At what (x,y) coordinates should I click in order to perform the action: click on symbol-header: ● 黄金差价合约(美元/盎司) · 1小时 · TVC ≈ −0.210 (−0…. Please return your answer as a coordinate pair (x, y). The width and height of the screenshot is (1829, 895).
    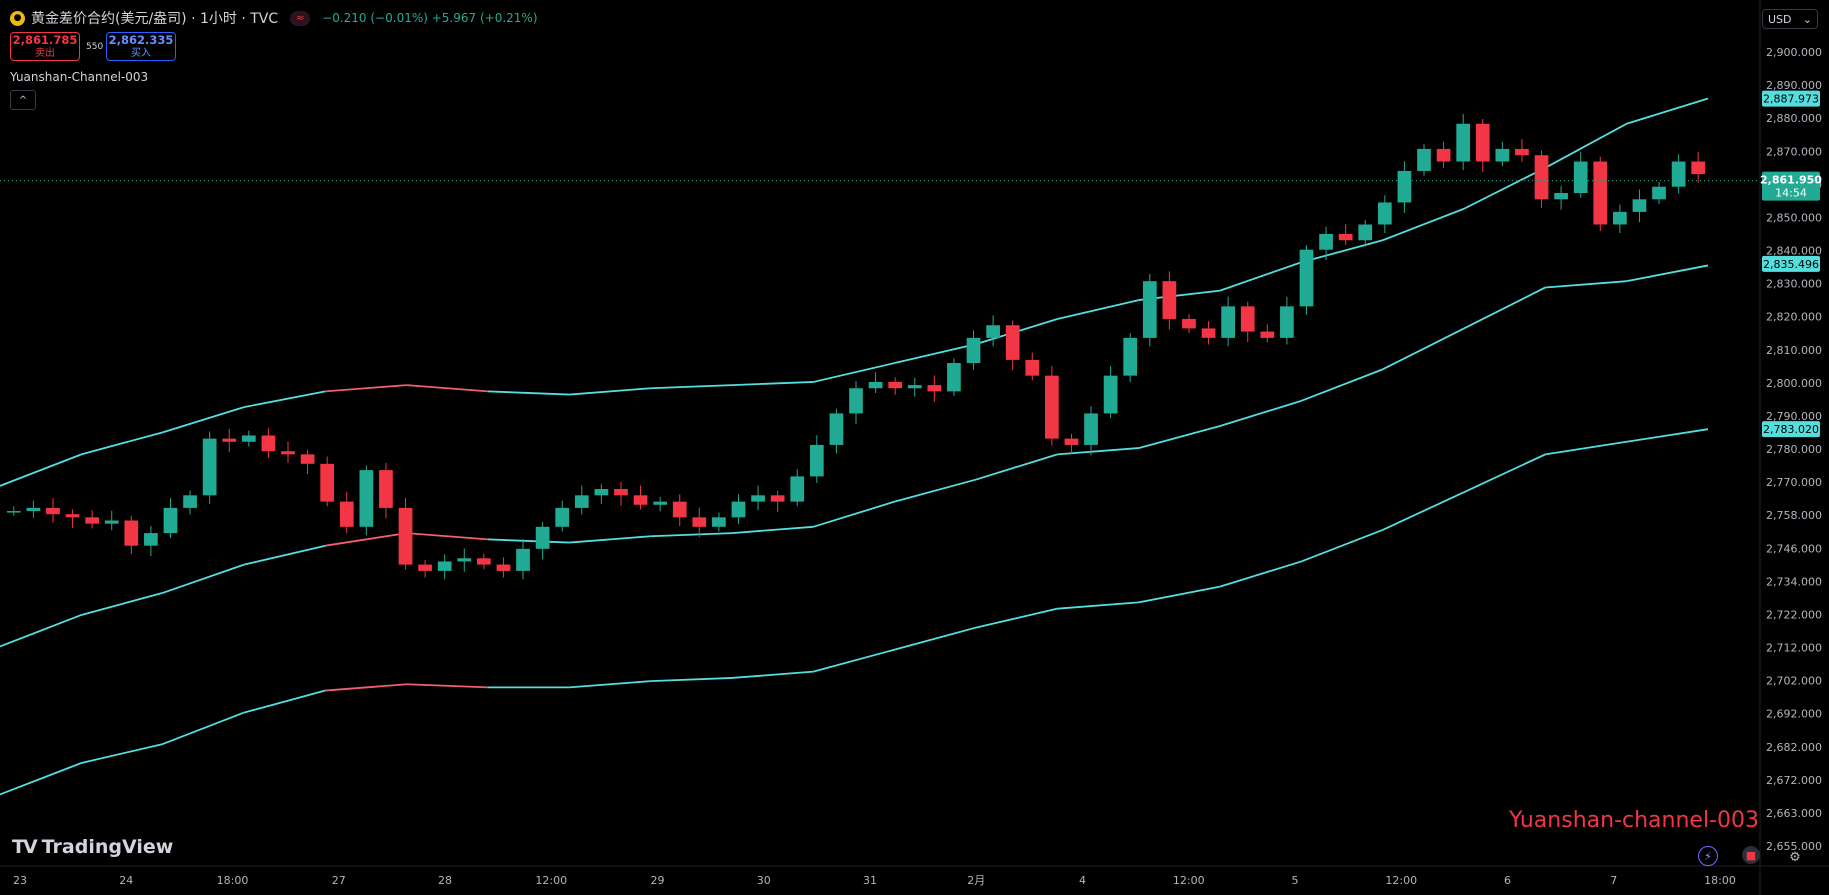
    Looking at the image, I should click on (274, 18).